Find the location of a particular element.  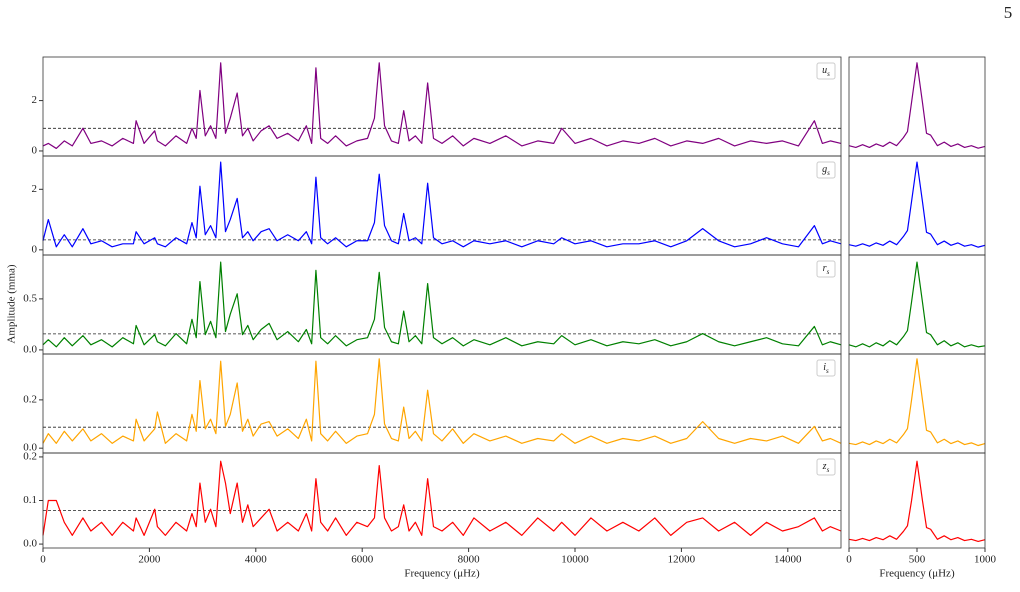

x-tick-label: 12000 is located at coordinates (682, 560).